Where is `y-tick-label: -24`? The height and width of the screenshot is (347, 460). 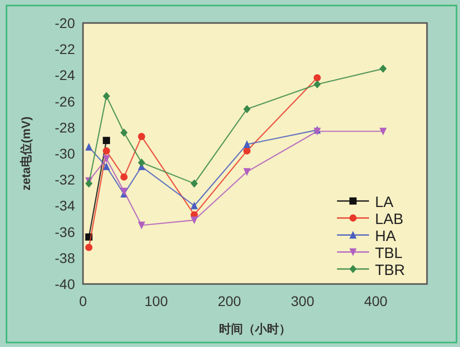
y-tick-label: -24 is located at coordinates (65, 75).